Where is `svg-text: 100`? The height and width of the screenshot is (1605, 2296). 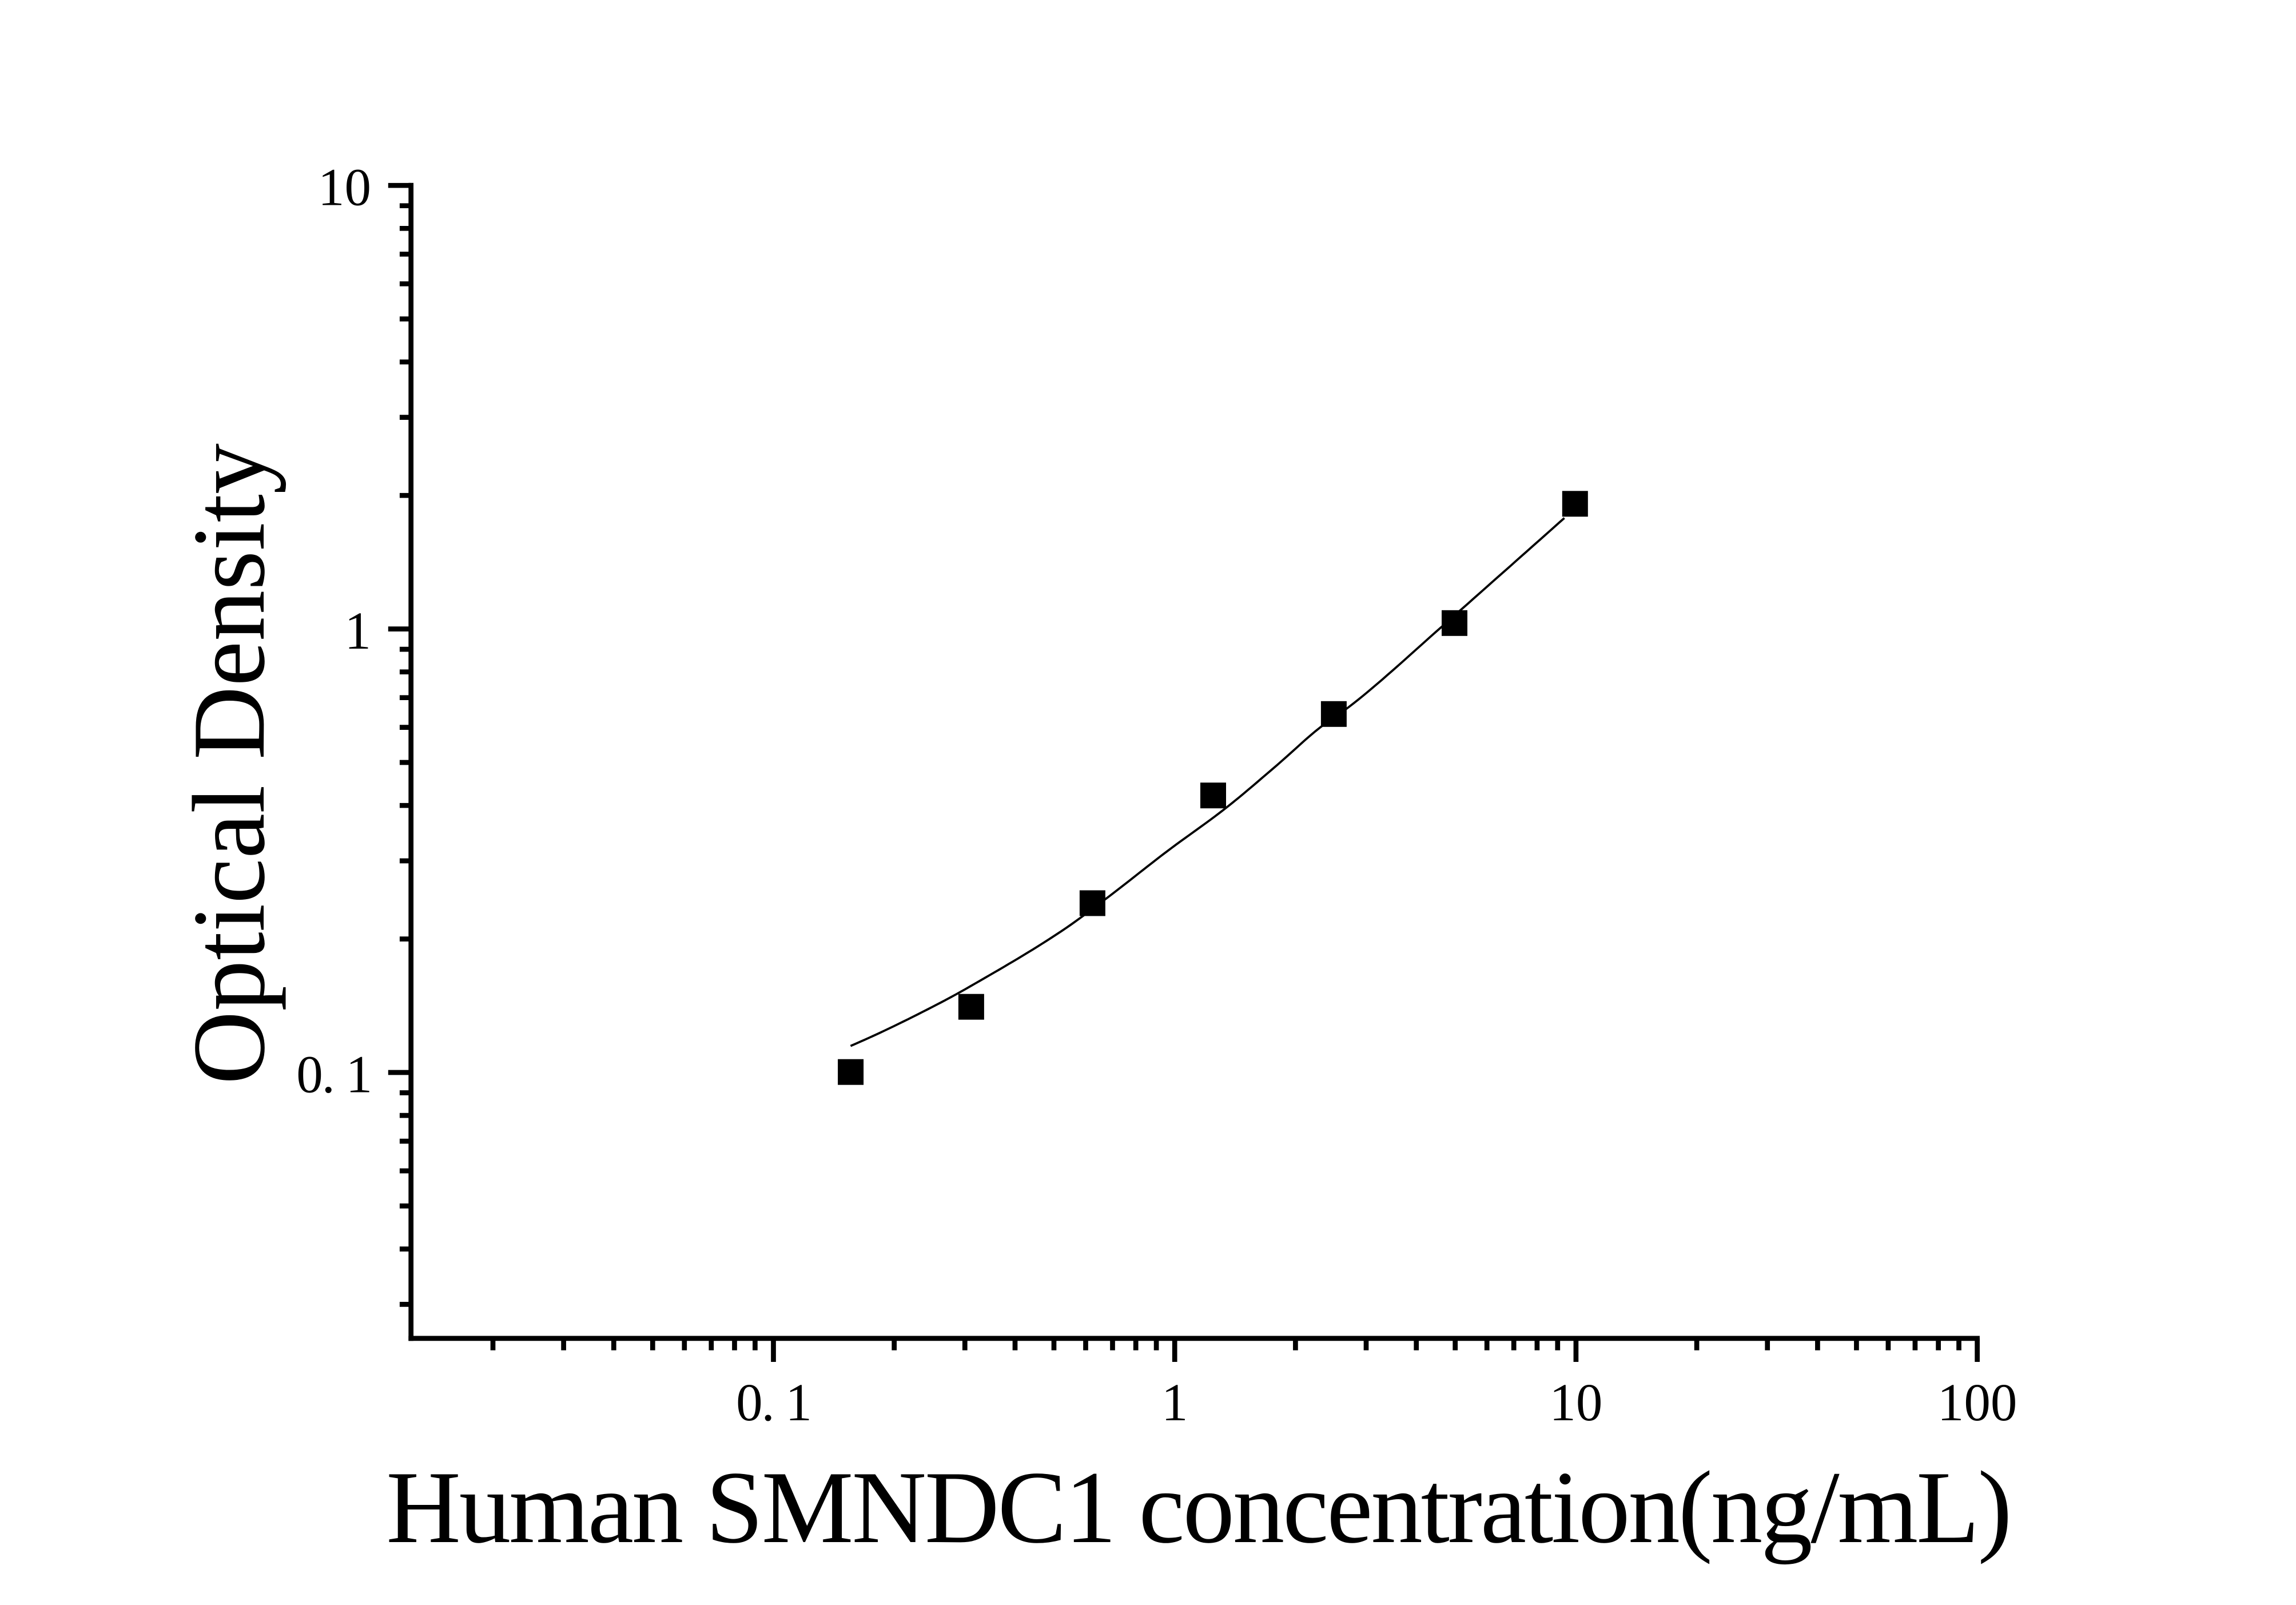
svg-text: 100 is located at coordinates (1978, 1402).